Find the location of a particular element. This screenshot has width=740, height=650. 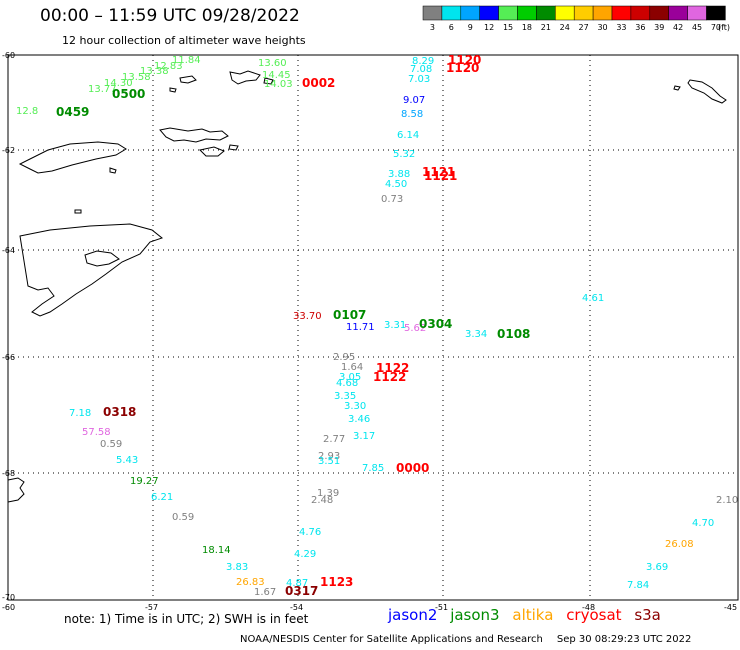

wave-label: 3.88 is located at coordinates (399, 174).